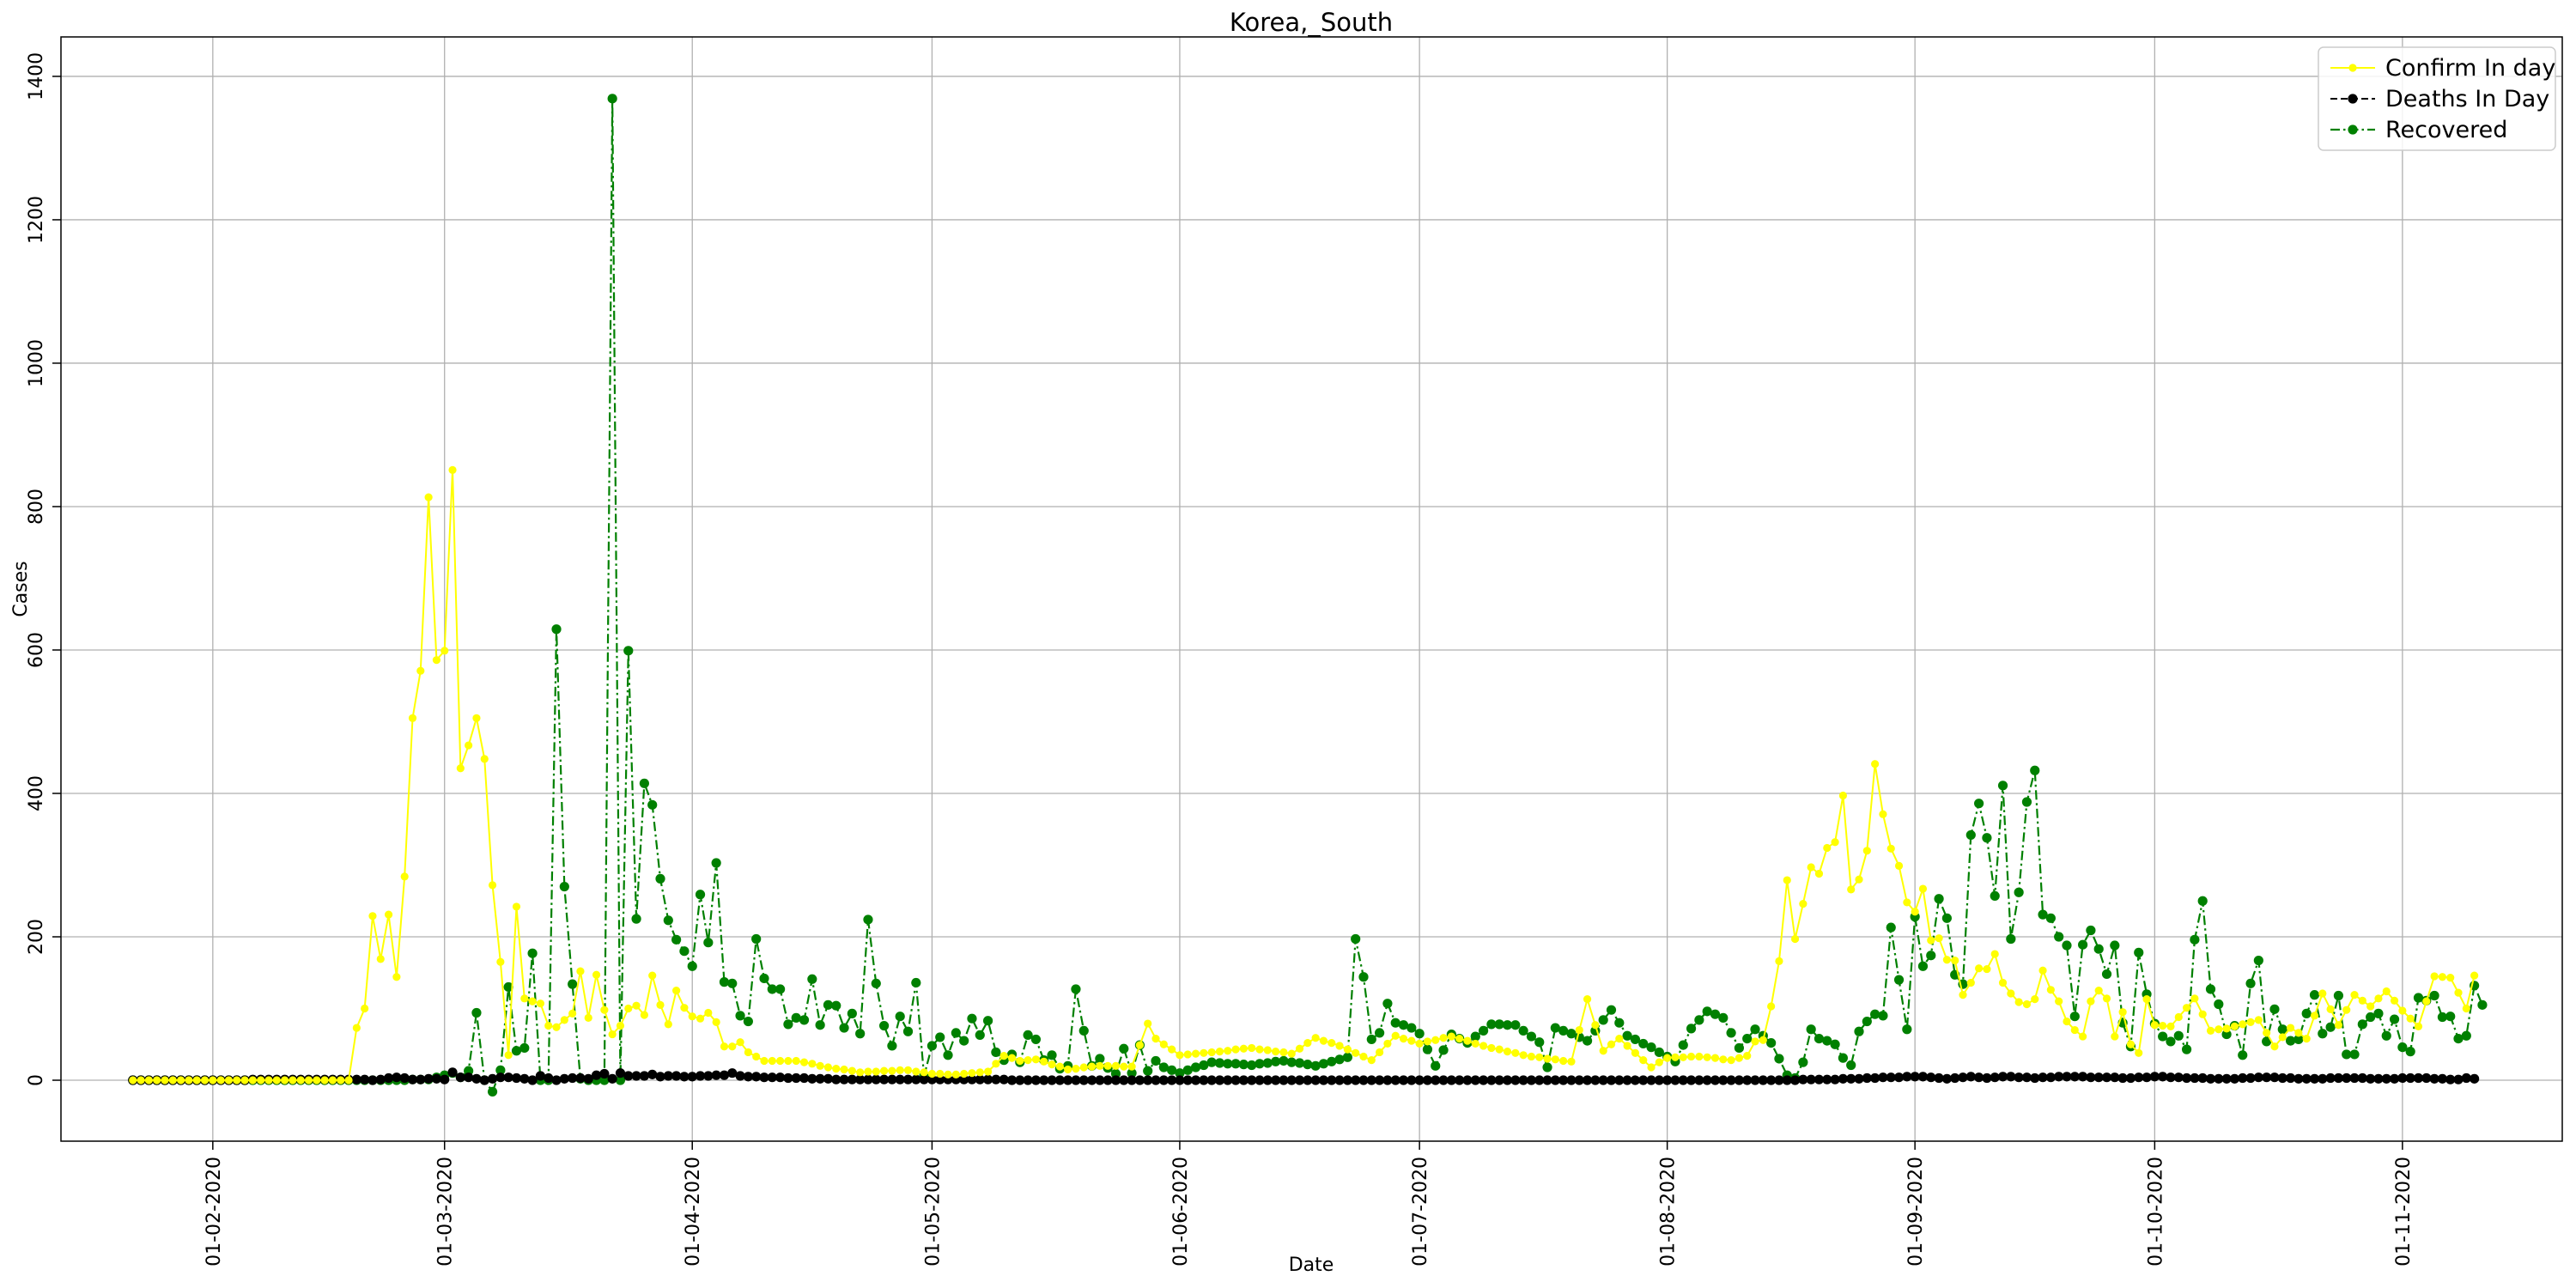 Image resolution: width=2576 pixels, height=1288 pixels. What do you see at coordinates (693, 1212) in the screenshot?
I see `x-tick-label: 01-04-2020` at bounding box center [693, 1212].